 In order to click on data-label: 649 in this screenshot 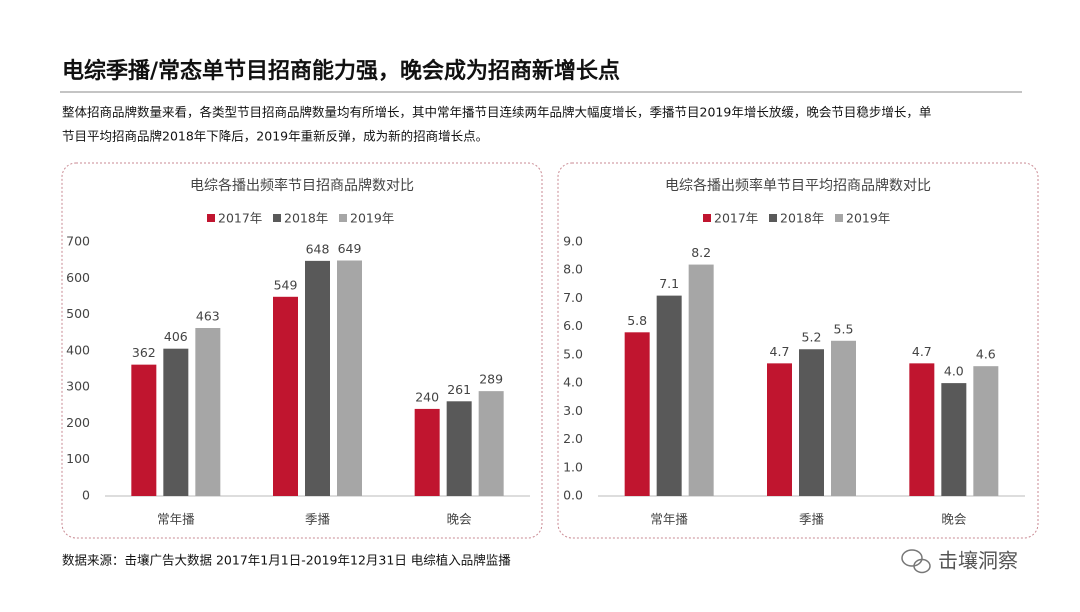, I will do `click(350, 248)`.